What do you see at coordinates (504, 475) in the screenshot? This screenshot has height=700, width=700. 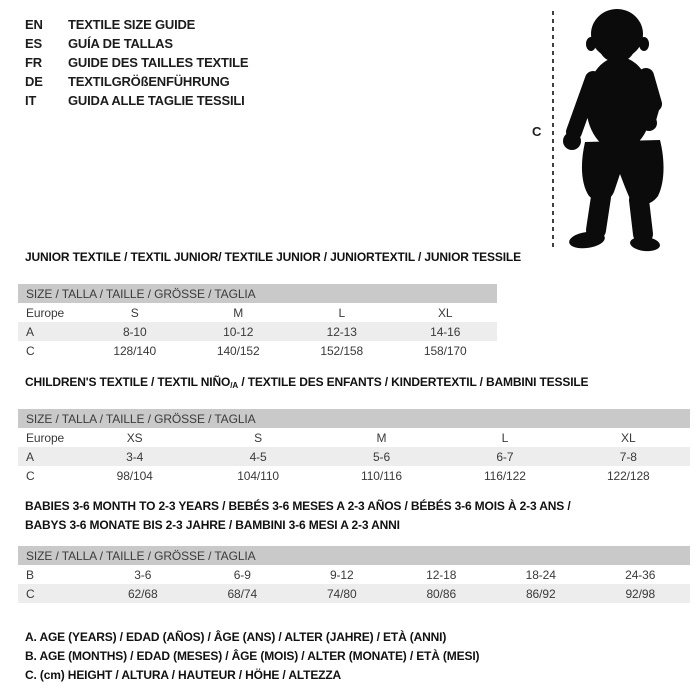 I see `table-cell: 116/122` at bounding box center [504, 475].